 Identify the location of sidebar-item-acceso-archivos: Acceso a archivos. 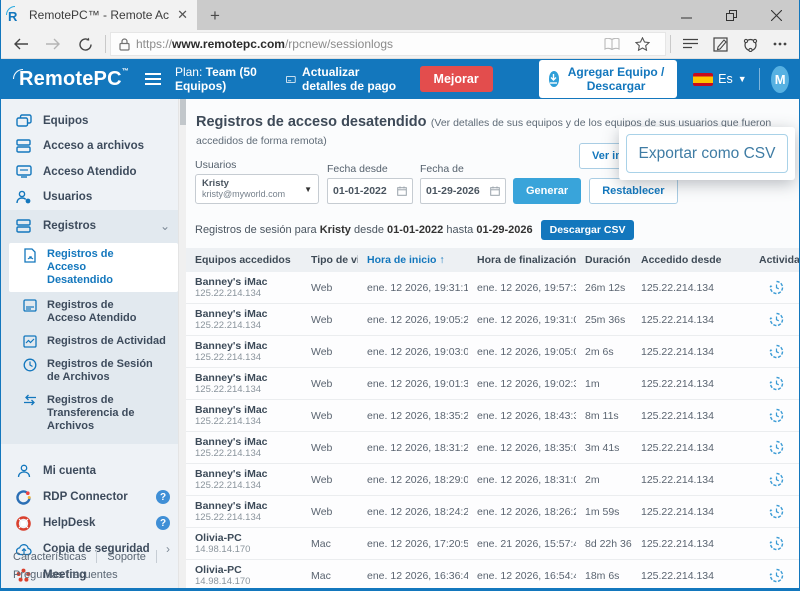
(89, 146).